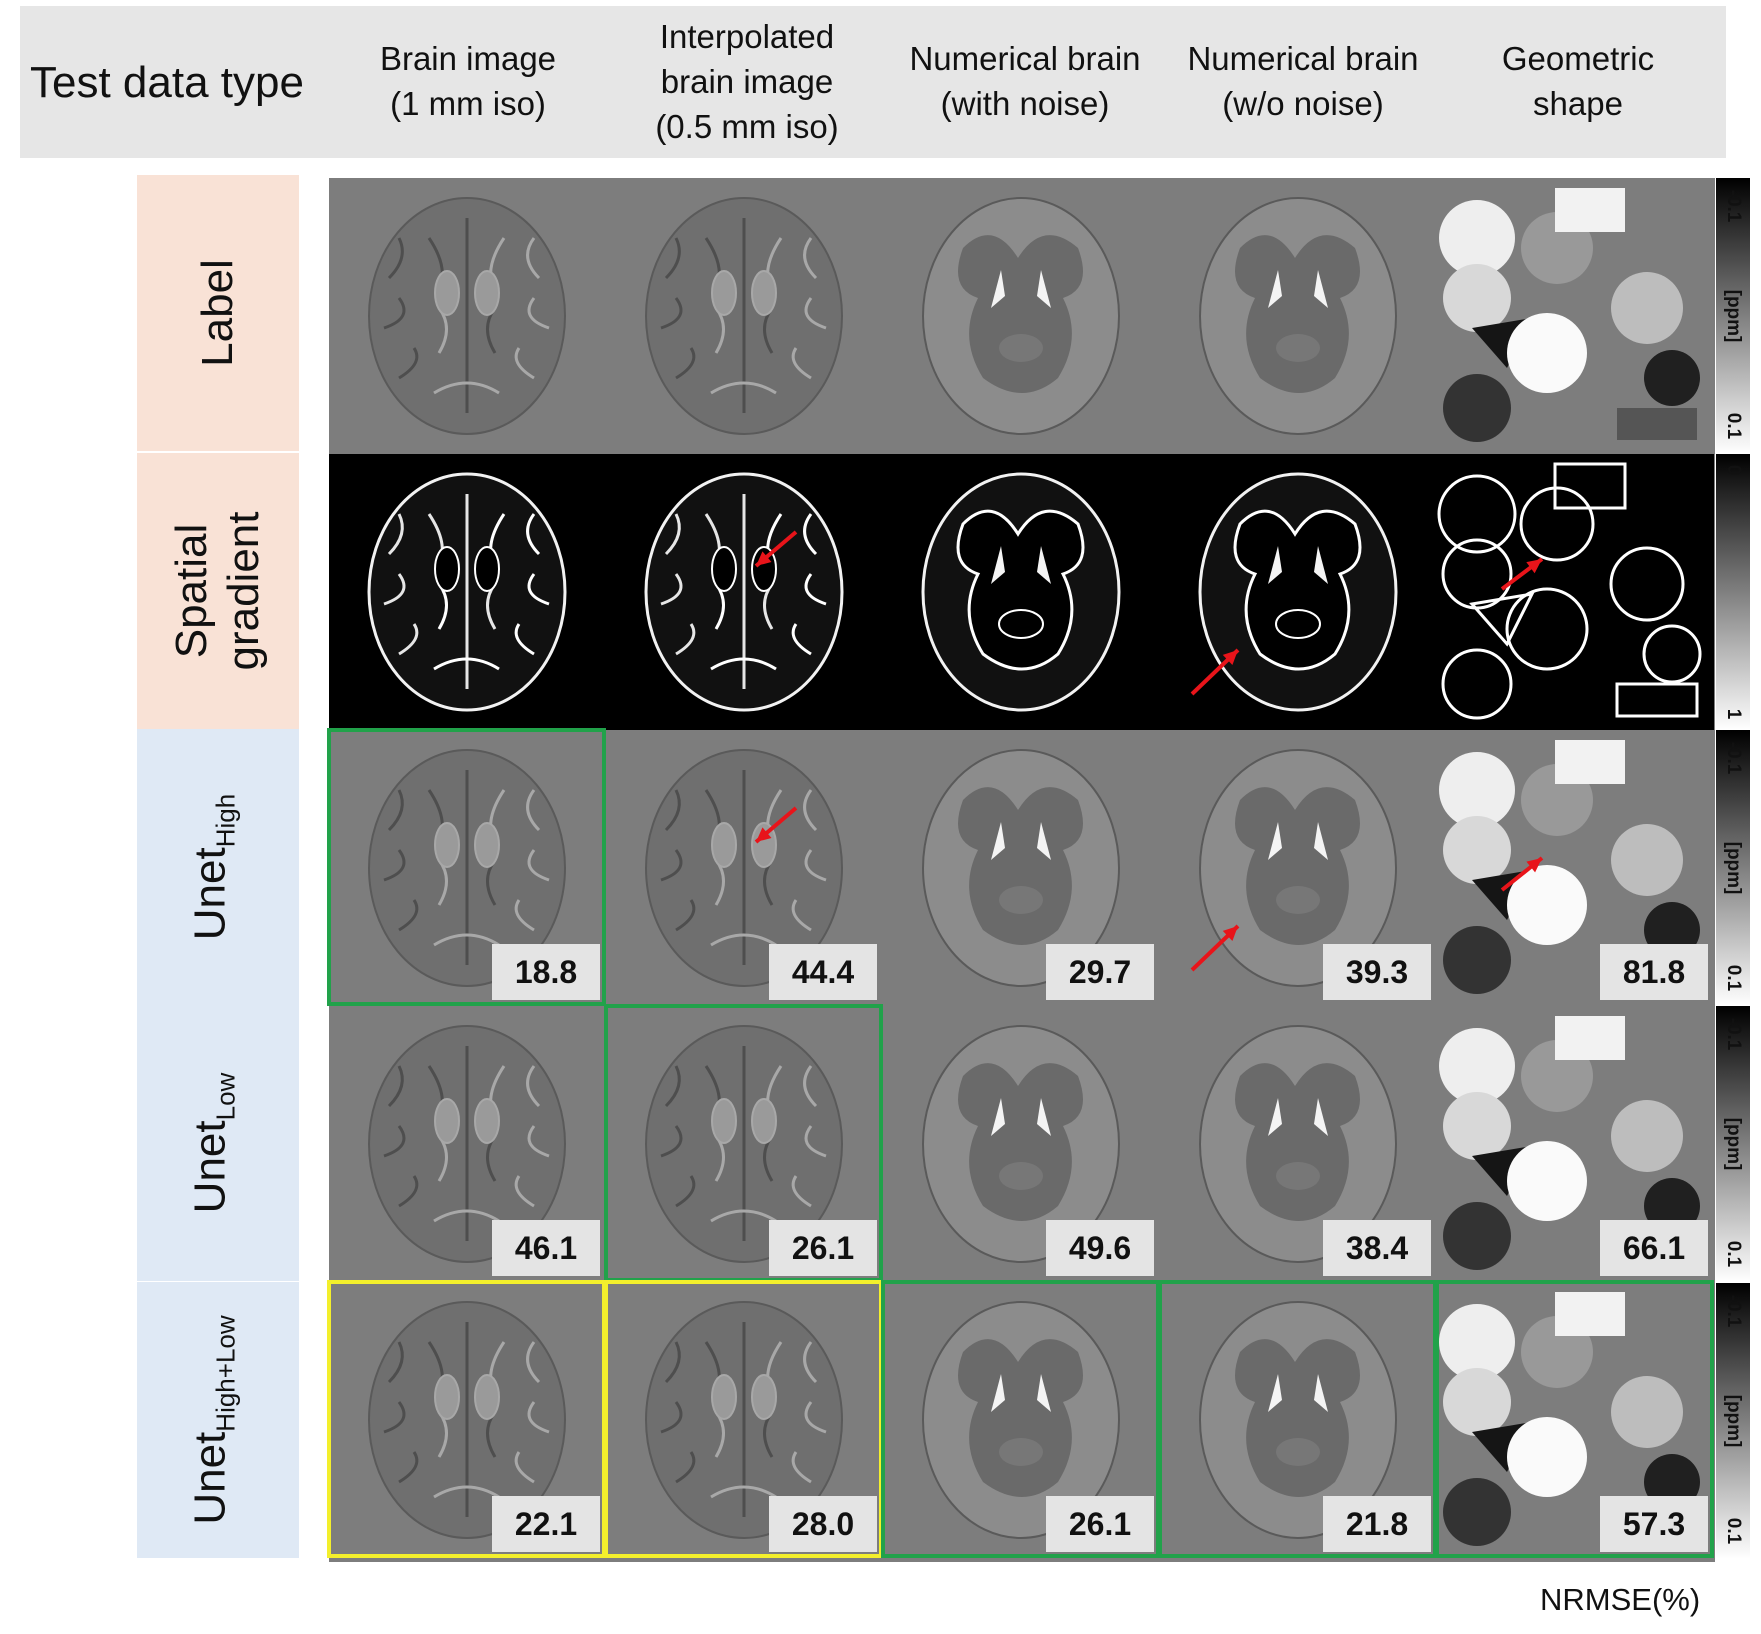 Image resolution: width=1761 pixels, height=1634 pixels. I want to click on panel-label-interp, so click(744, 316).